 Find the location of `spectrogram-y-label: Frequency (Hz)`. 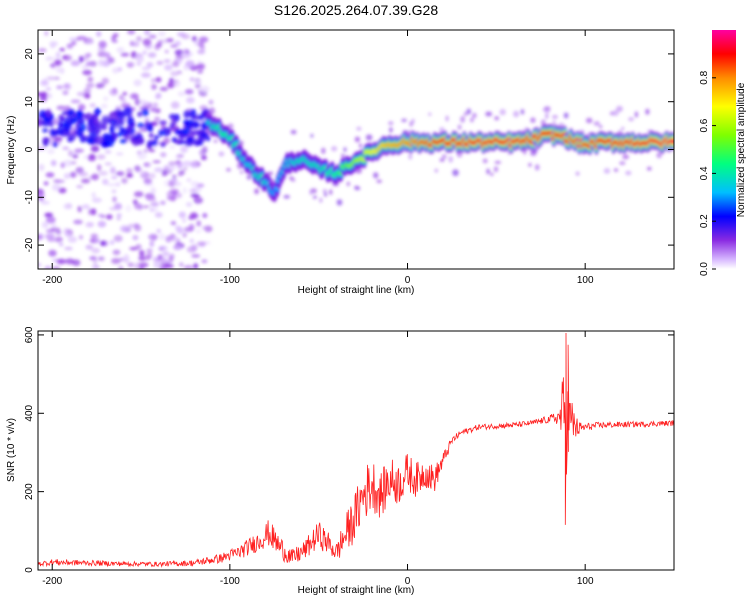

spectrogram-y-label: Frequency (Hz) is located at coordinates (11, 150).